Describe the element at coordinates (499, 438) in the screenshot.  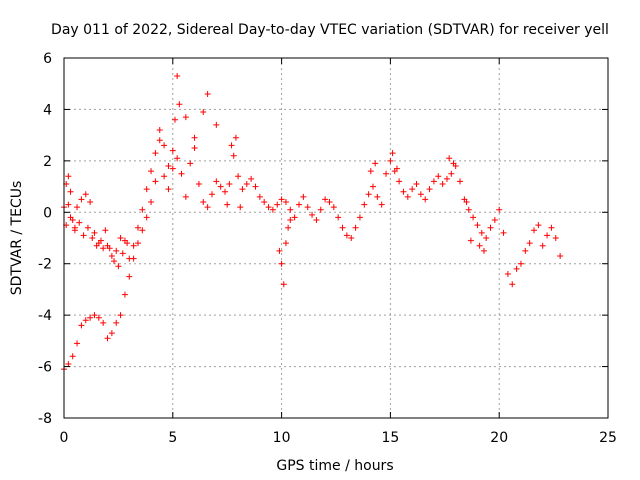
I see `x-tick-label: 20` at that location.